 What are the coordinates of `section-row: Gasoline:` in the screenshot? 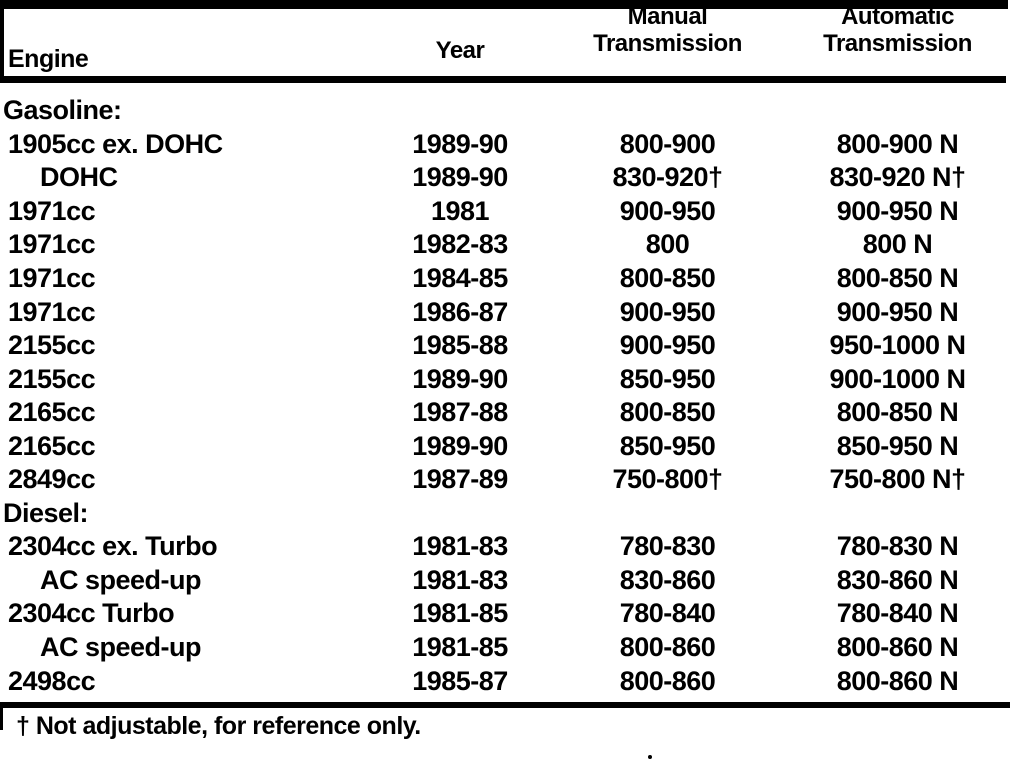 It's located at (505, 111).